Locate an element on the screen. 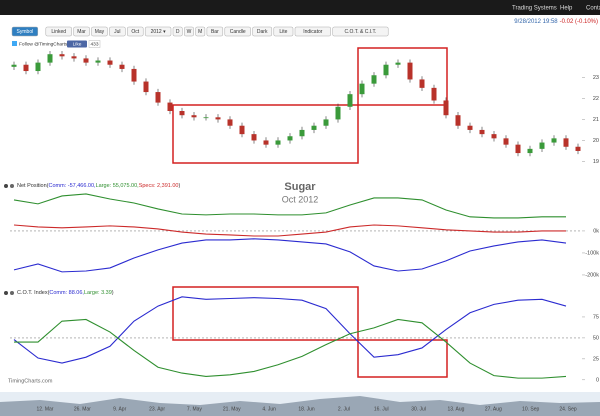 This screenshot has width=600, height=416. toolbar-button-label: C.O.T. & C.I.T. is located at coordinates (360, 32).